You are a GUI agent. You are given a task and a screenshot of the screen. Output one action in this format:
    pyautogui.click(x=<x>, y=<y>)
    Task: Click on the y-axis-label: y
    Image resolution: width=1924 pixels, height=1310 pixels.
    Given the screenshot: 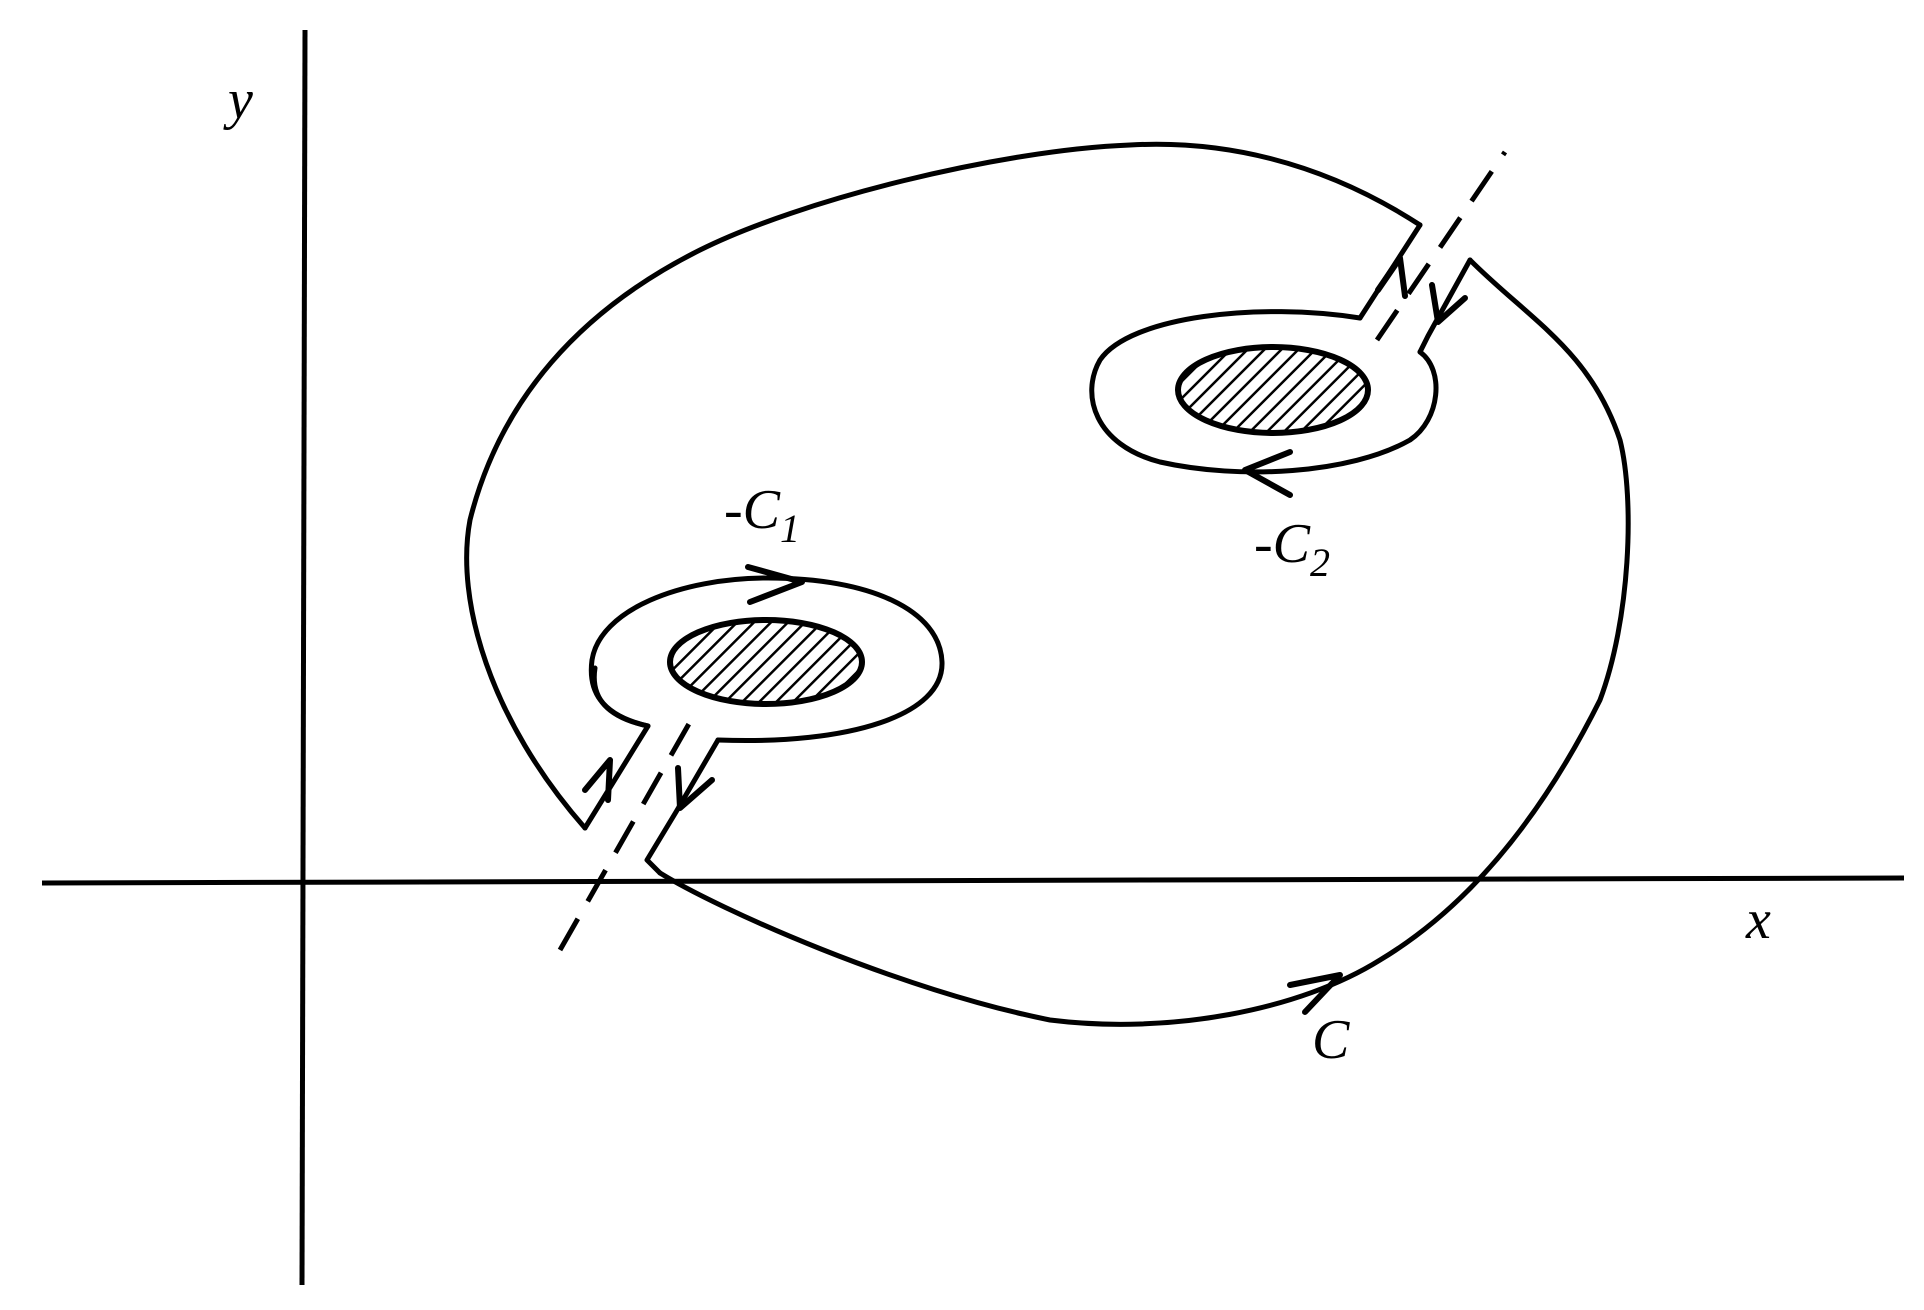 What is the action you would take?
    pyautogui.click(x=238, y=100)
    